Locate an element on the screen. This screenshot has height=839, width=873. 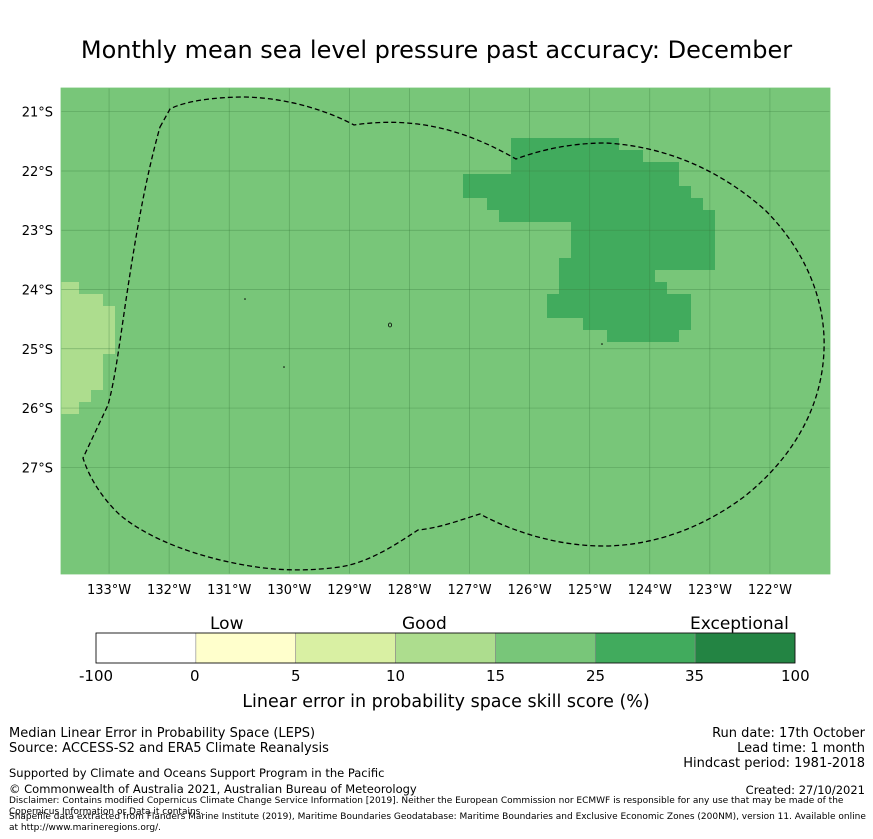
longitude-label: 125°W is located at coordinates (590, 590).